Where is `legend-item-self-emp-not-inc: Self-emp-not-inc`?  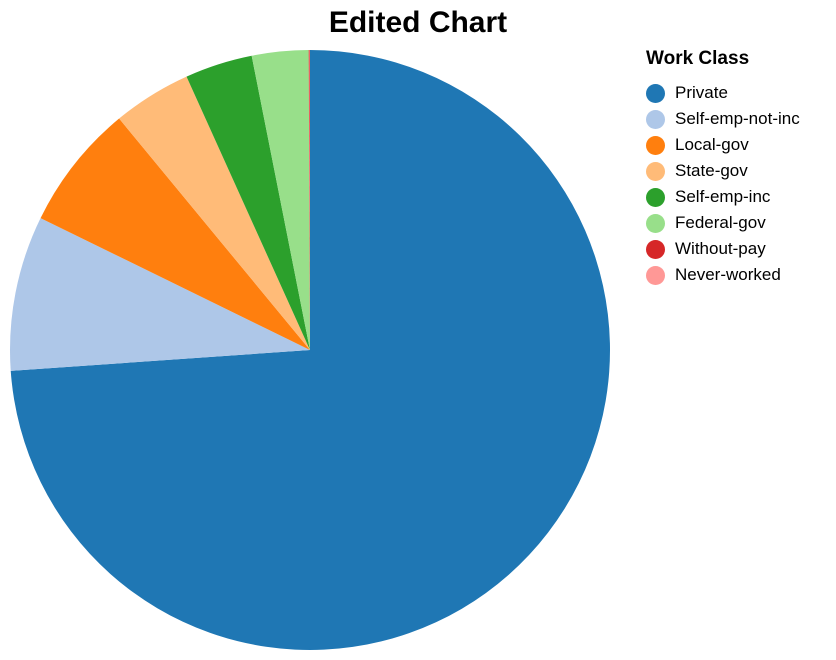
legend-item-self-emp-not-inc: Self-emp-not-inc is located at coordinates (723, 119).